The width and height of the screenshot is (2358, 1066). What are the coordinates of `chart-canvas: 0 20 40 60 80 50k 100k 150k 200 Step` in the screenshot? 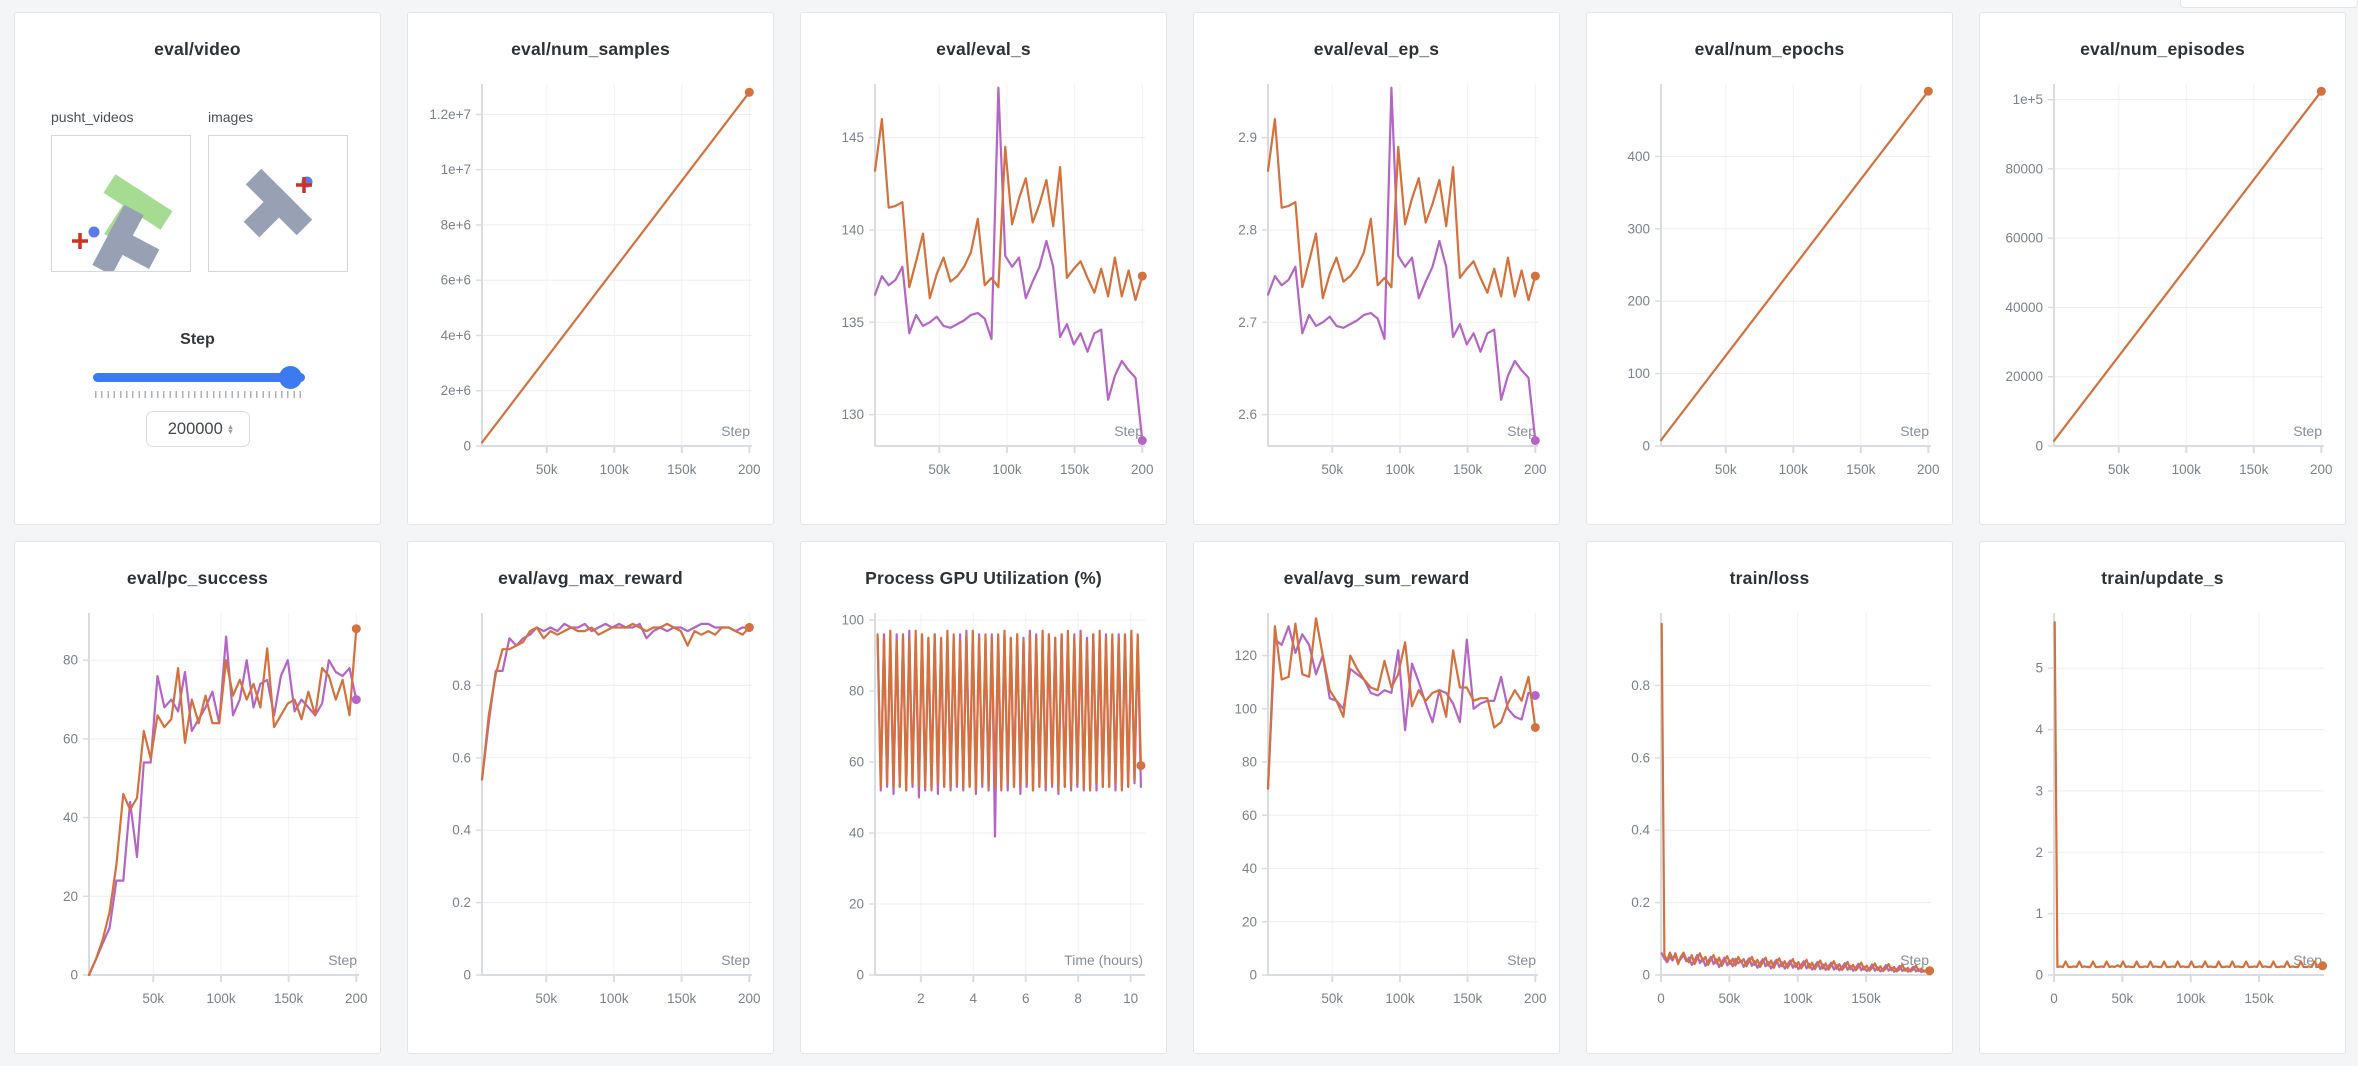 It's located at (197, 806).